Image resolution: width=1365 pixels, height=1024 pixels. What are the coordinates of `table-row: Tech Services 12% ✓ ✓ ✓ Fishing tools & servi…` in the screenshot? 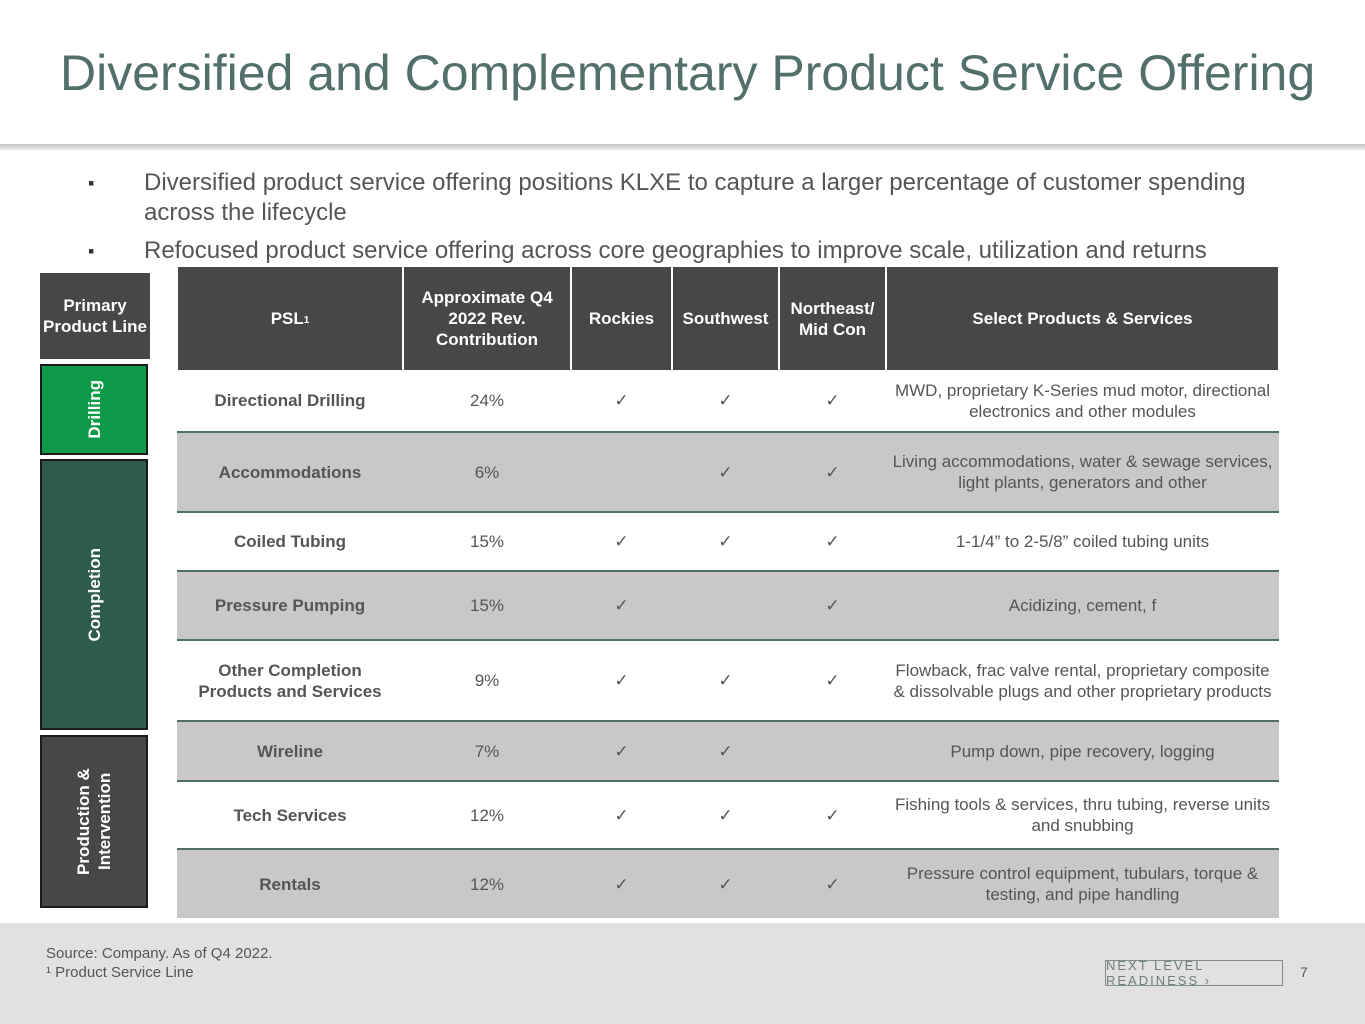 It's located at (728, 815).